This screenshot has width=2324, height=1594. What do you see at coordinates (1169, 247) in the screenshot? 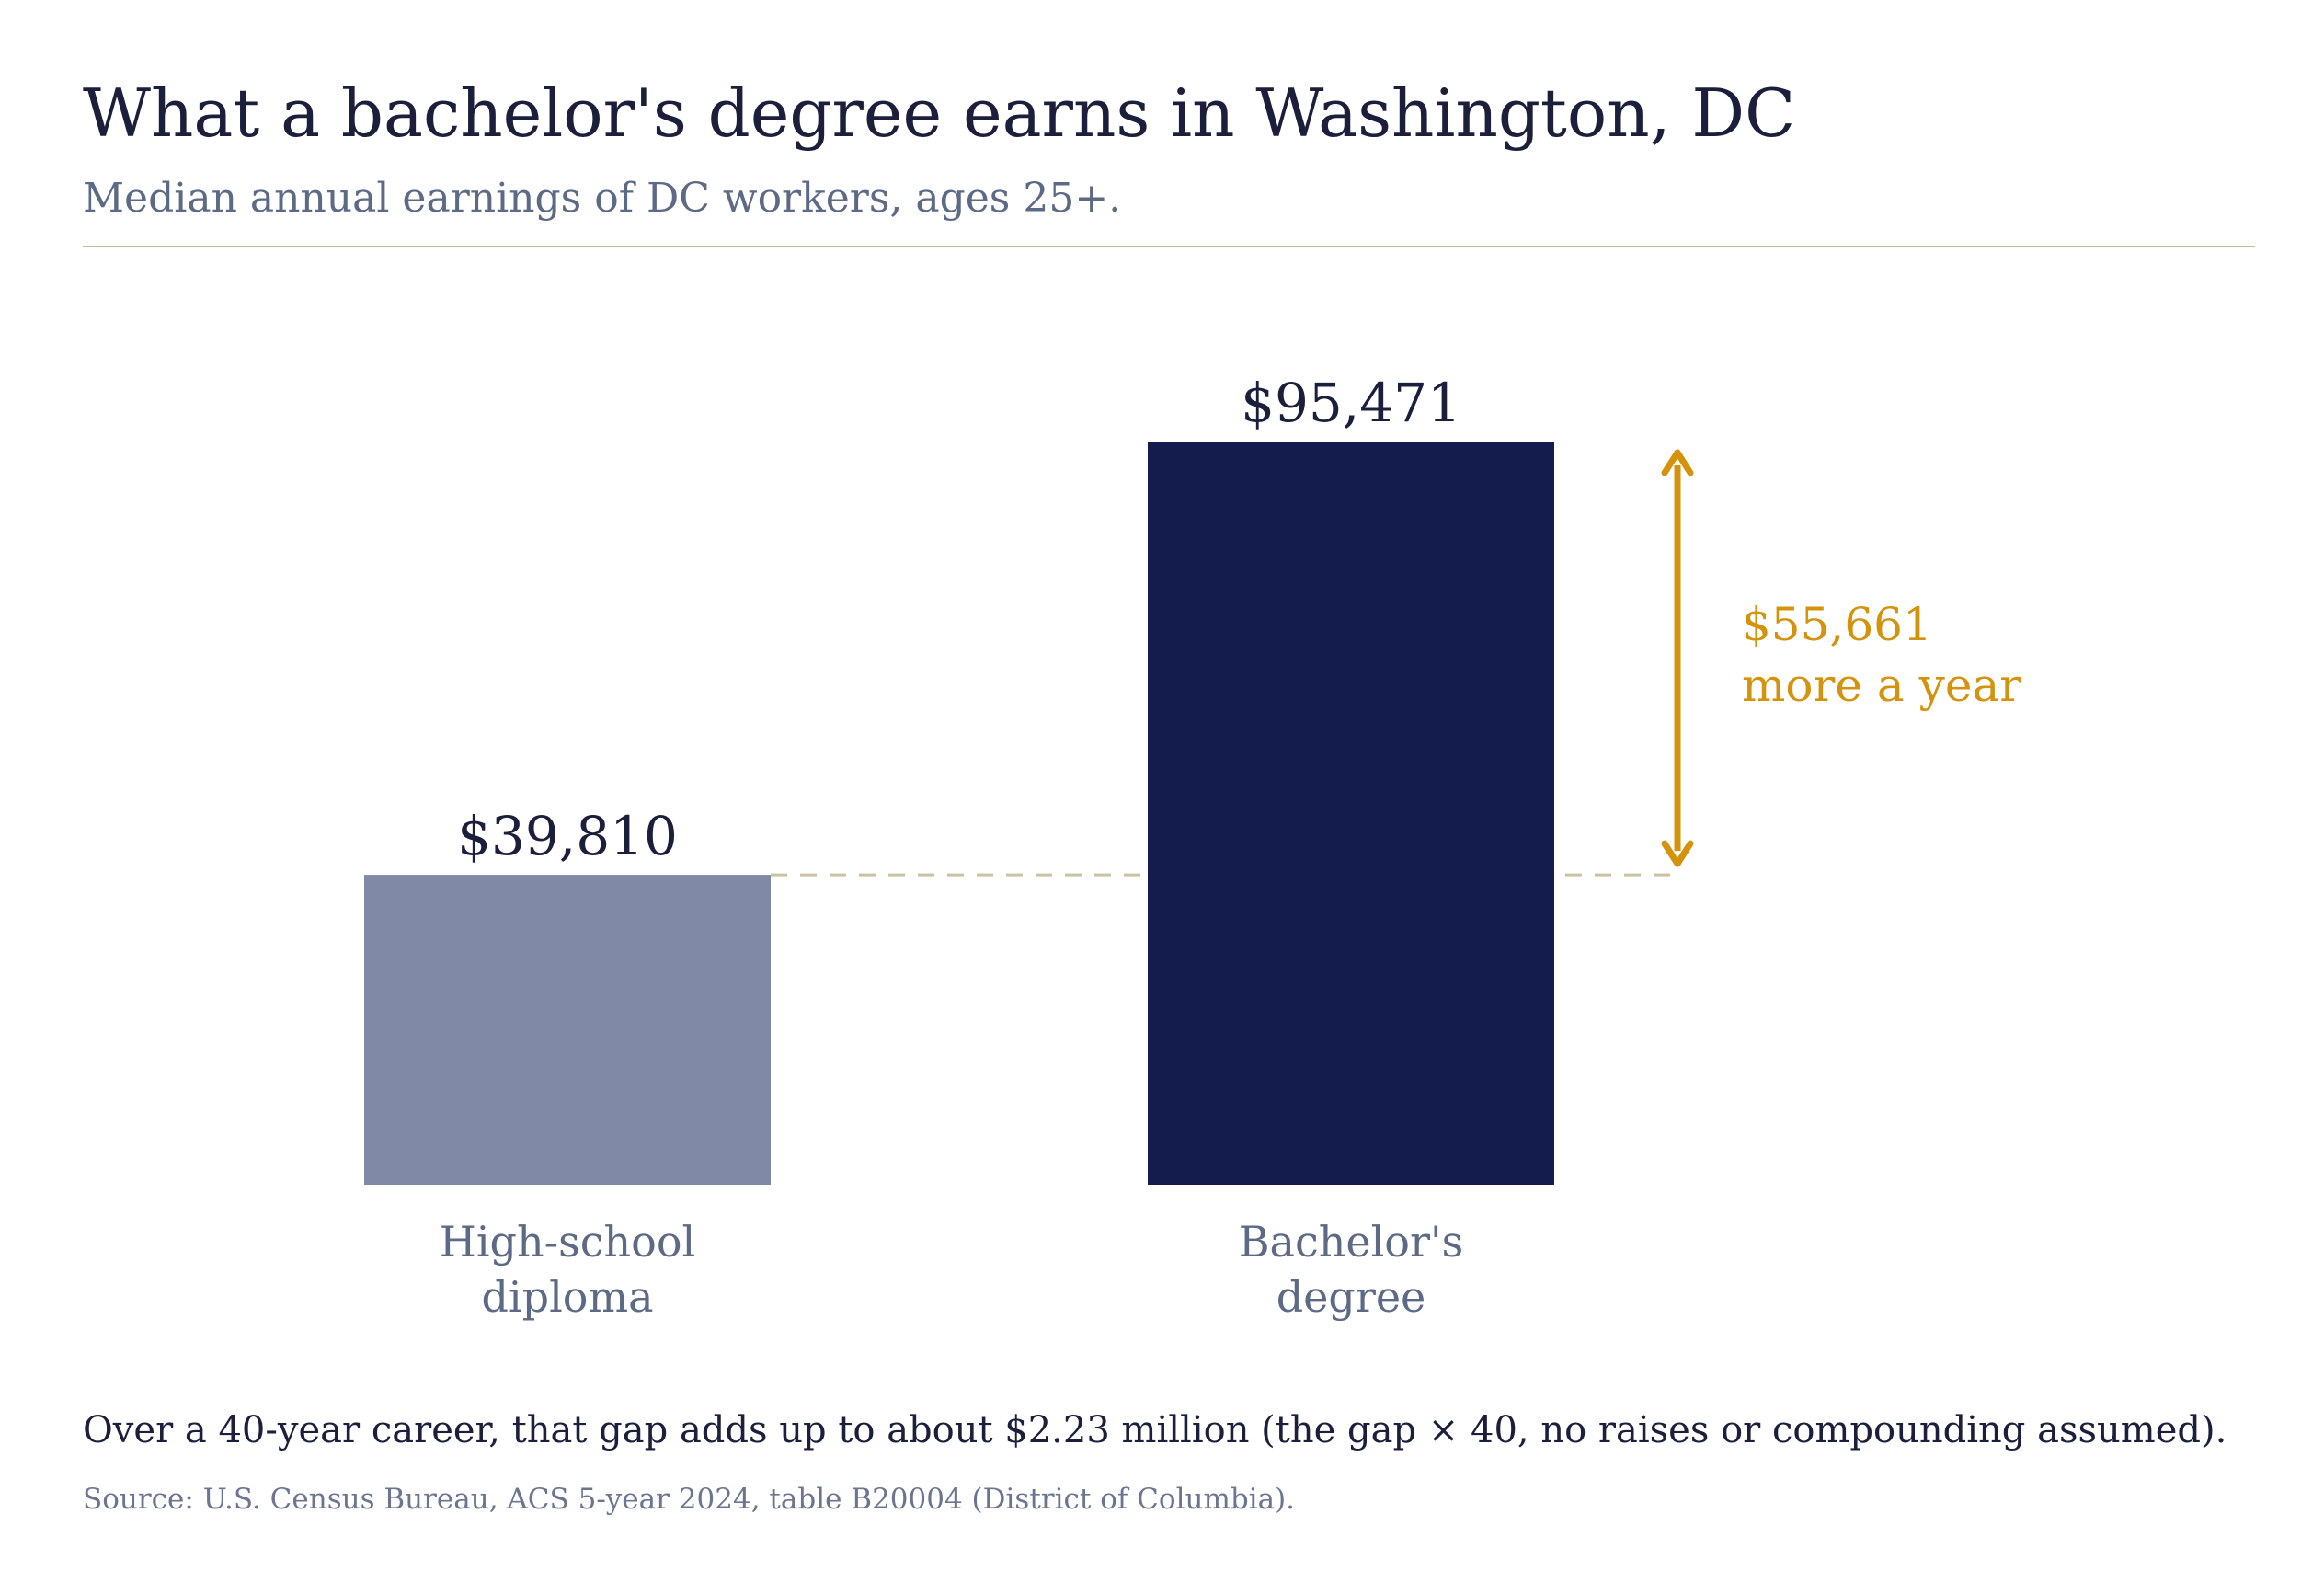
I see `header-divider` at bounding box center [1169, 247].